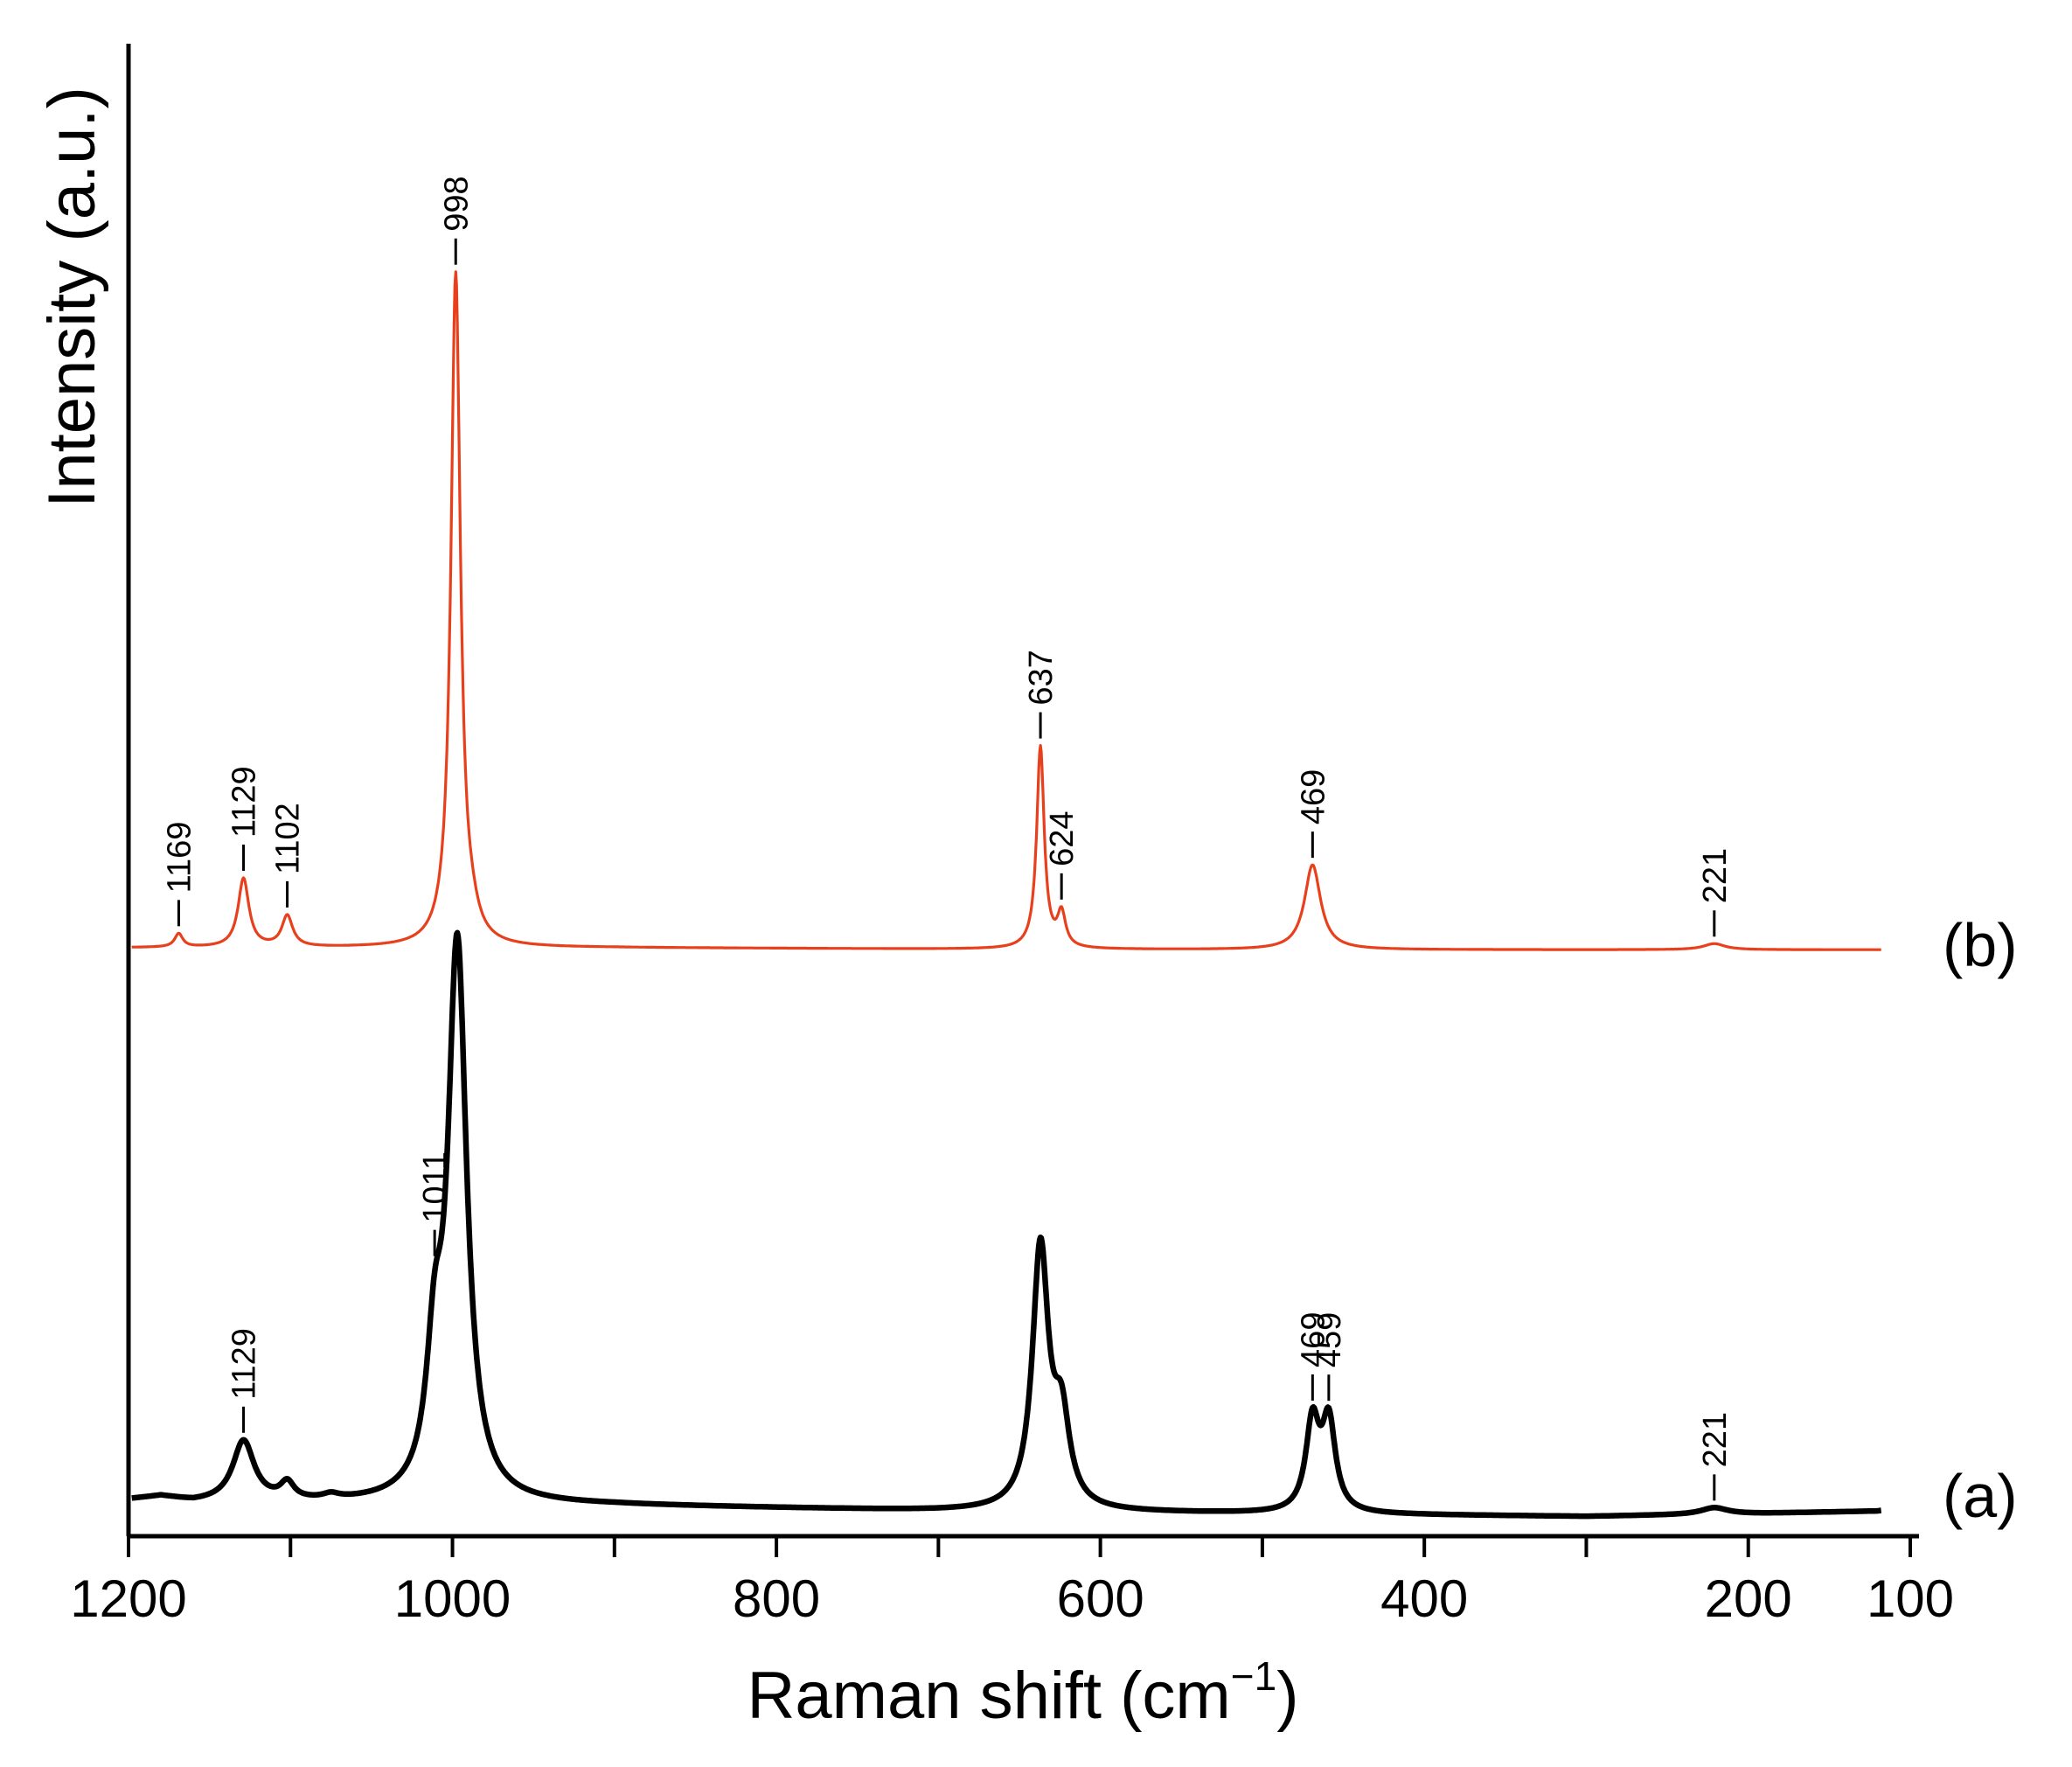 The image size is (2072, 1767). Describe the element at coordinates (128, 1599) in the screenshot. I see `x-tick-label: 1200` at that location.